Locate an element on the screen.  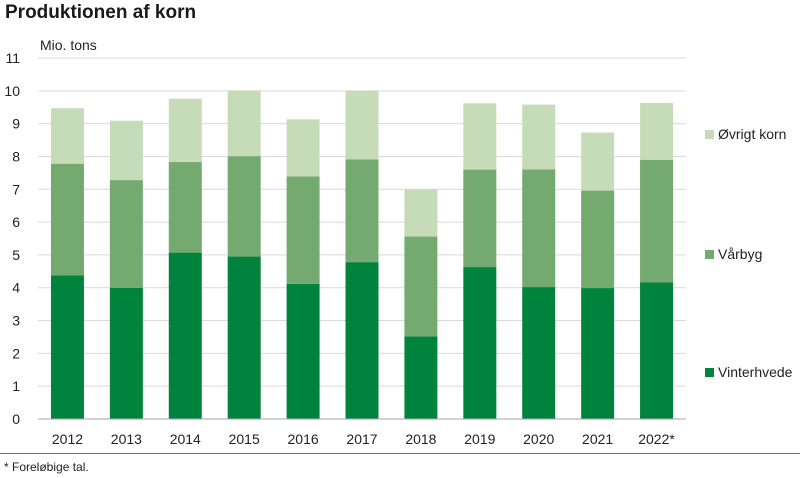
x-tick-label: 2013 is located at coordinates (126, 439).